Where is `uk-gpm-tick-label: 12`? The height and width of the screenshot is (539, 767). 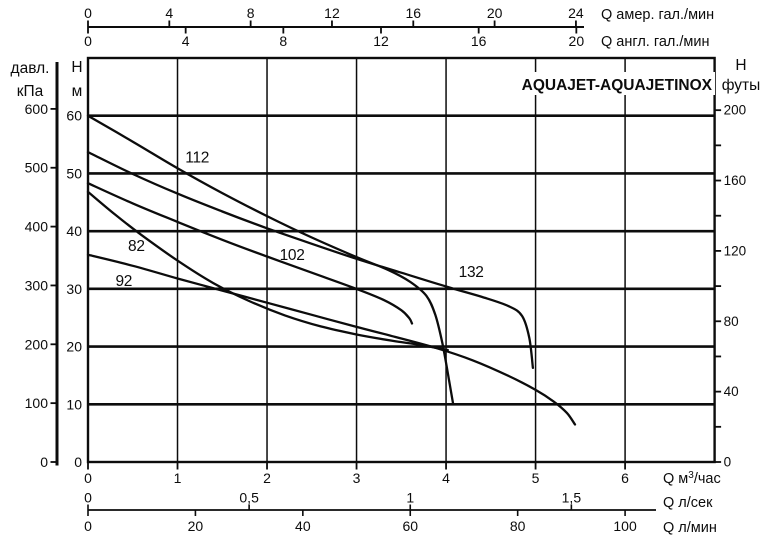 uk-gpm-tick-label: 12 is located at coordinates (381, 41).